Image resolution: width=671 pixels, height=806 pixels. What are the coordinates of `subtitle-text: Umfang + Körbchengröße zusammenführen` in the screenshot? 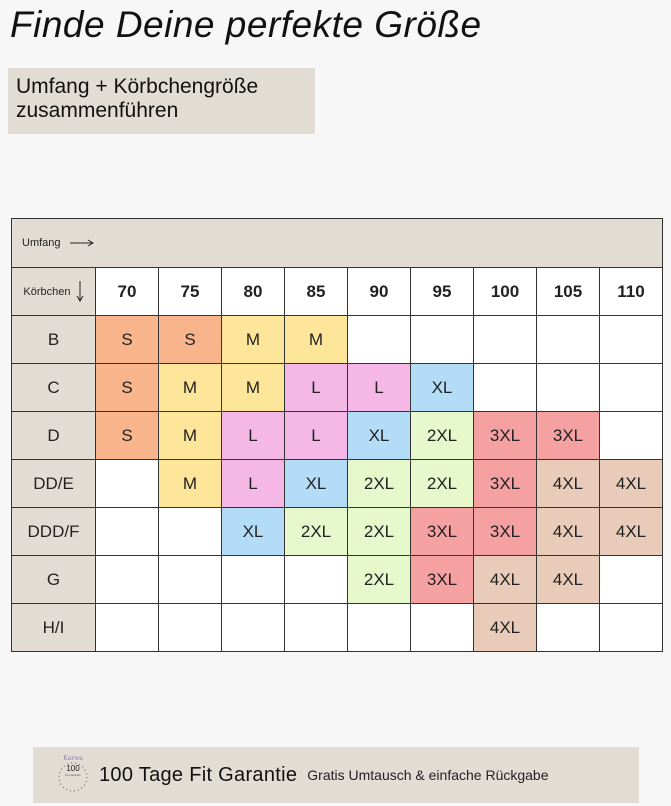 It's located at (137, 98).